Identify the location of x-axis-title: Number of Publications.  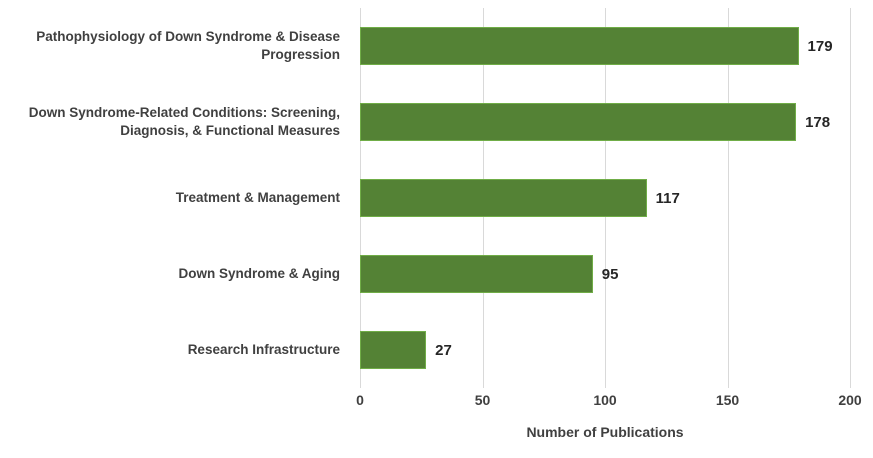
(605, 432).